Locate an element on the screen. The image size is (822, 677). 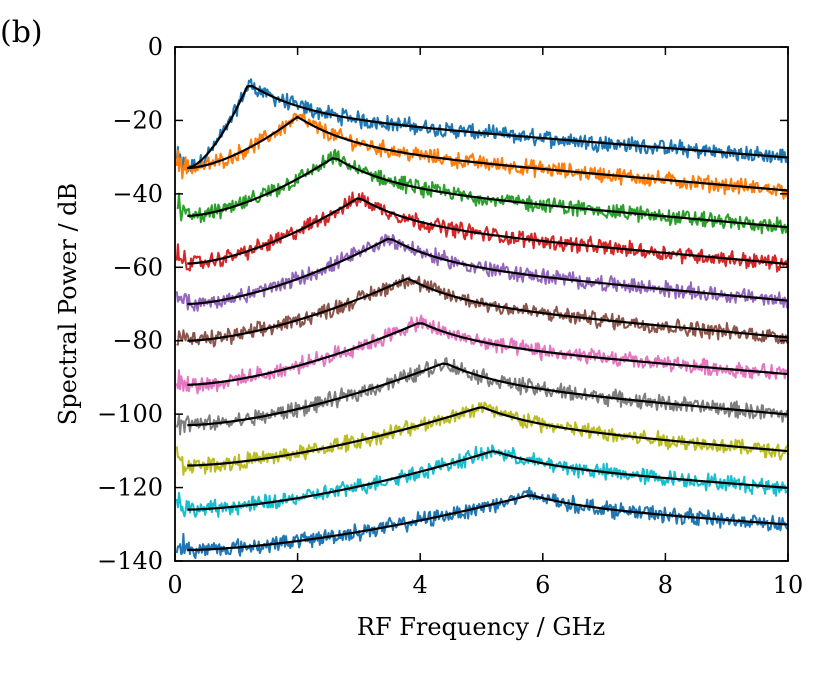
y-tick-label-0: 0 is located at coordinates (155, 47).